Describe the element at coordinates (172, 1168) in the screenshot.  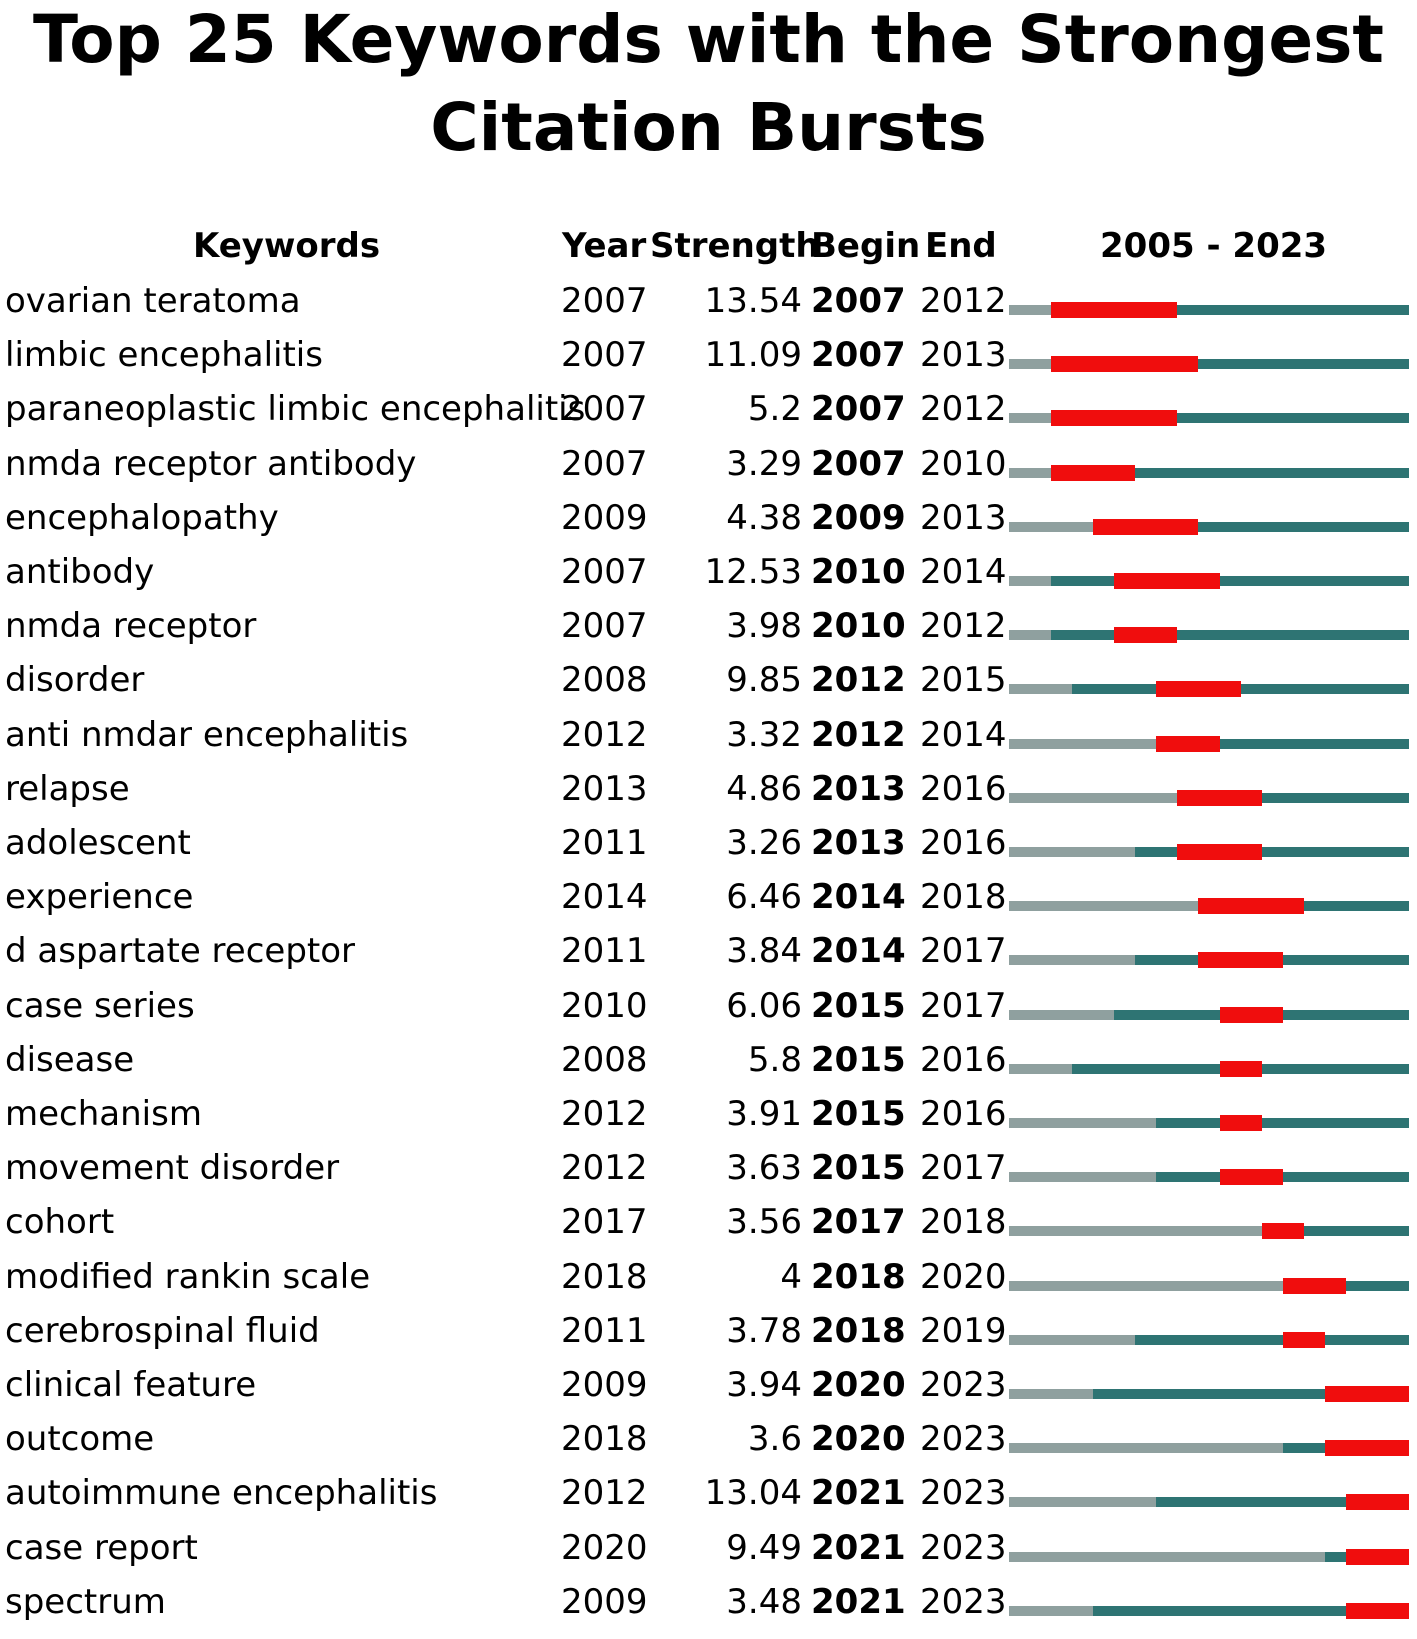
I see `keyword-cell: movement disorder` at that location.